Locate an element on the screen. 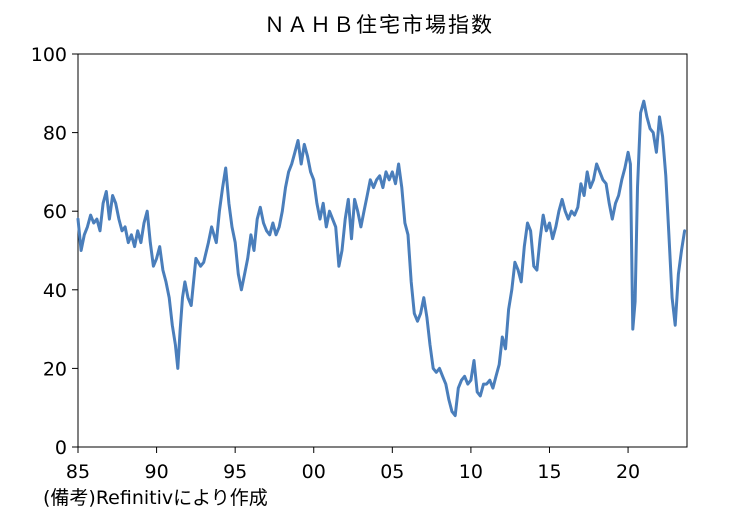 This screenshot has width=741, height=531. y-tick-label: 80 is located at coordinates (55, 134).